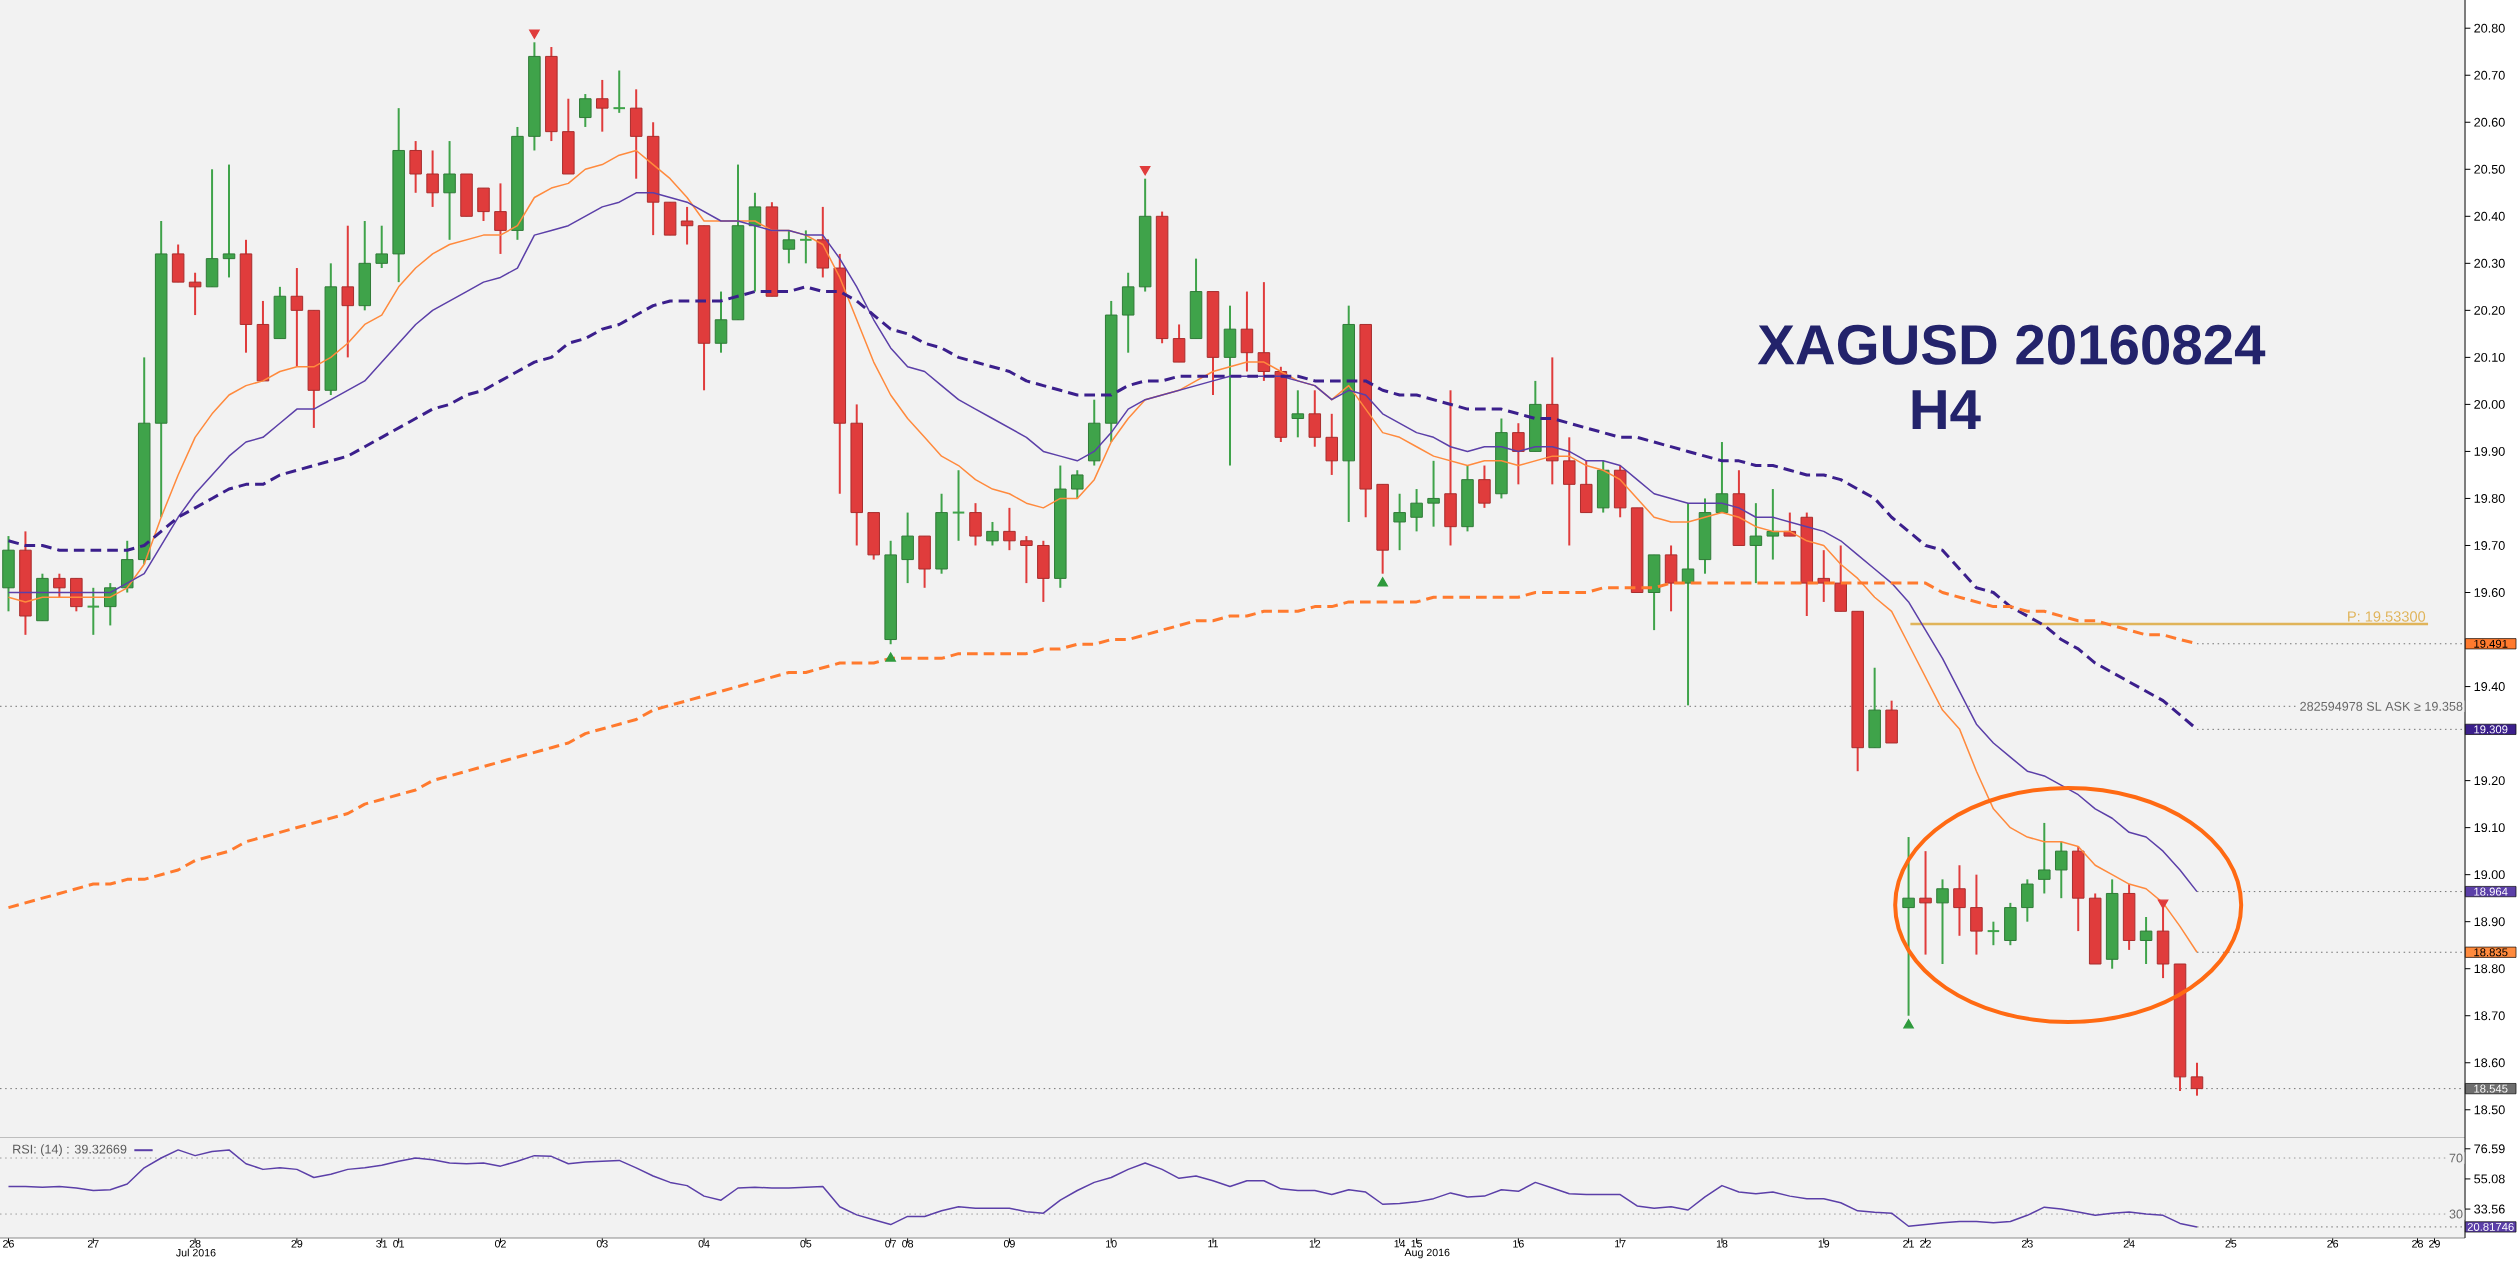  What do you see at coordinates (382, 1244) in the screenshot?
I see `x-tick-label: 31` at bounding box center [382, 1244].